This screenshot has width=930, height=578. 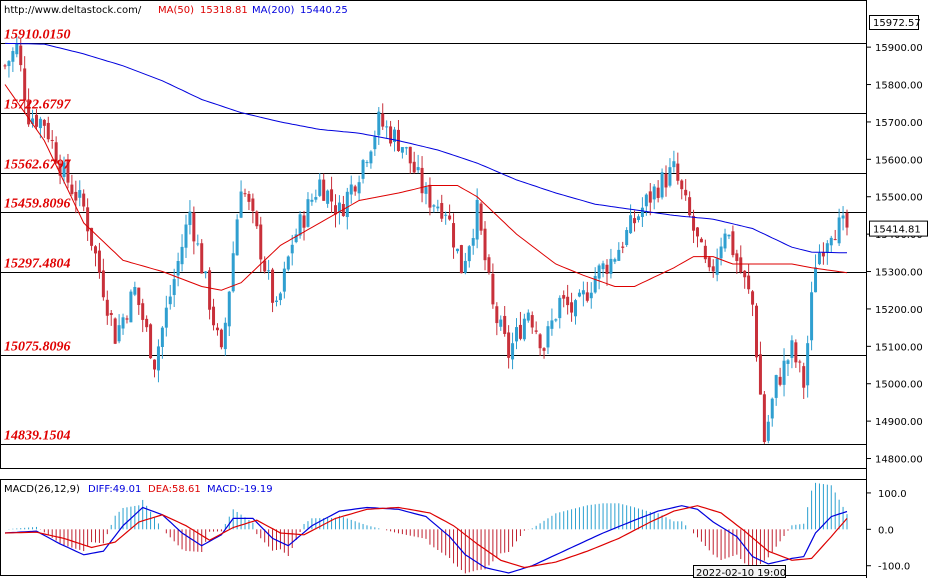 I want to click on level-label: 15075.8096, so click(x=37, y=347).